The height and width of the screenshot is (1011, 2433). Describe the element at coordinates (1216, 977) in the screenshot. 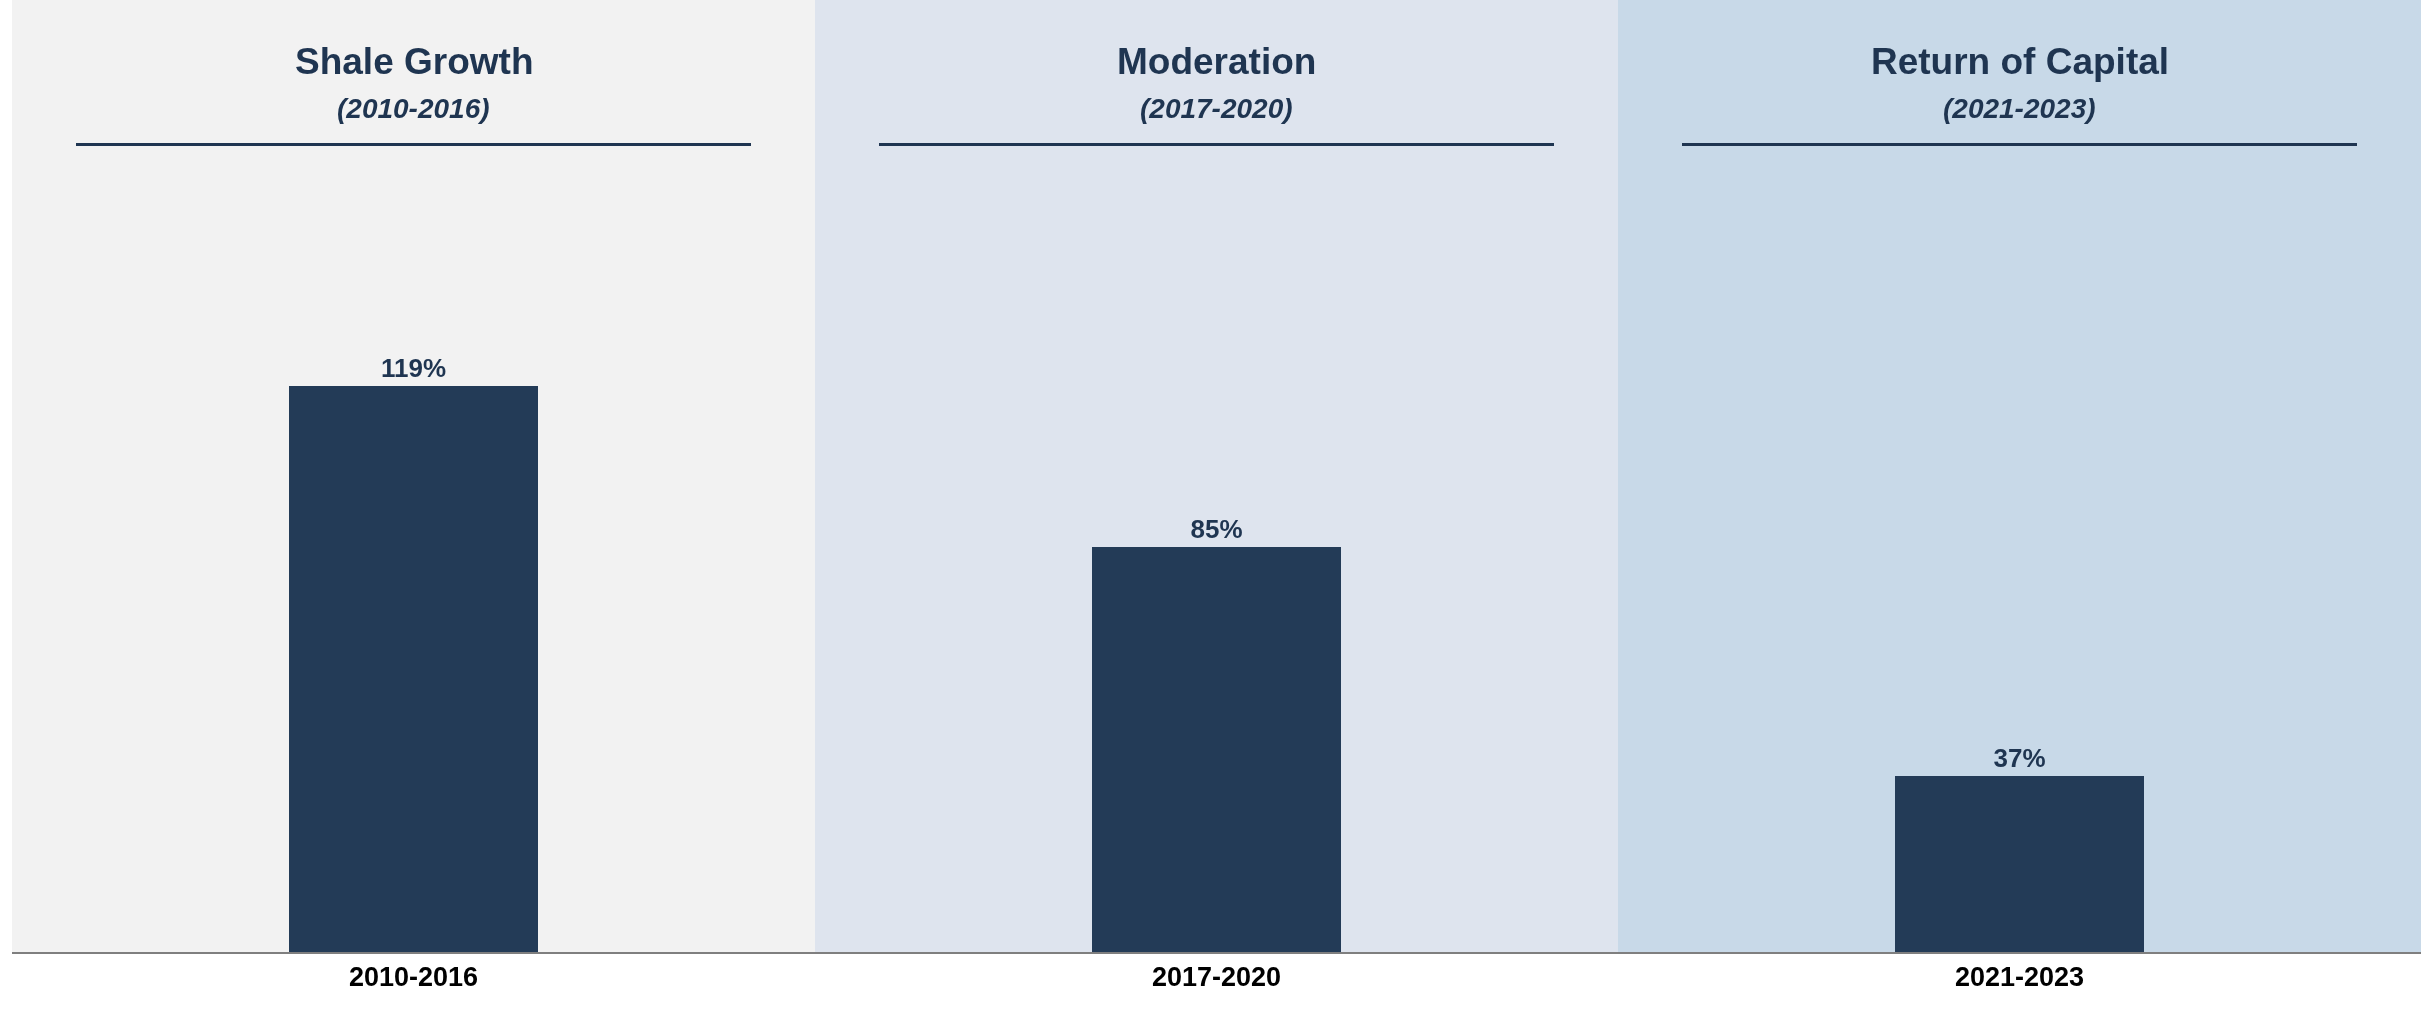

I see `x-tick-label: 2017-2020` at that location.